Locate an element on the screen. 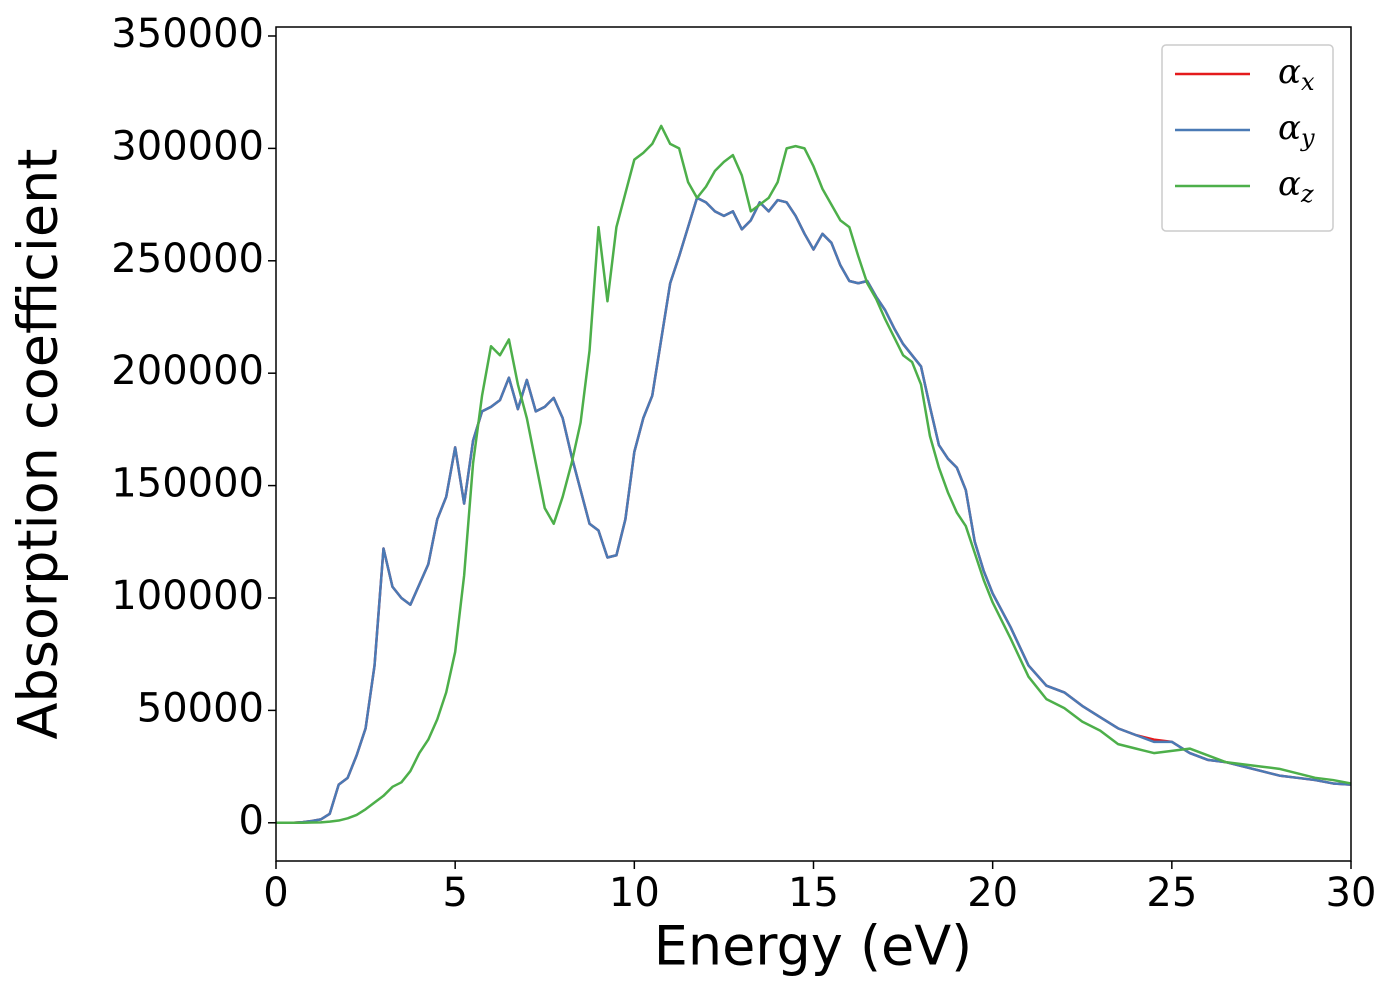 The height and width of the screenshot is (1000, 1400). y-axis-label: Absorption coefficient is located at coordinates (38, 444).